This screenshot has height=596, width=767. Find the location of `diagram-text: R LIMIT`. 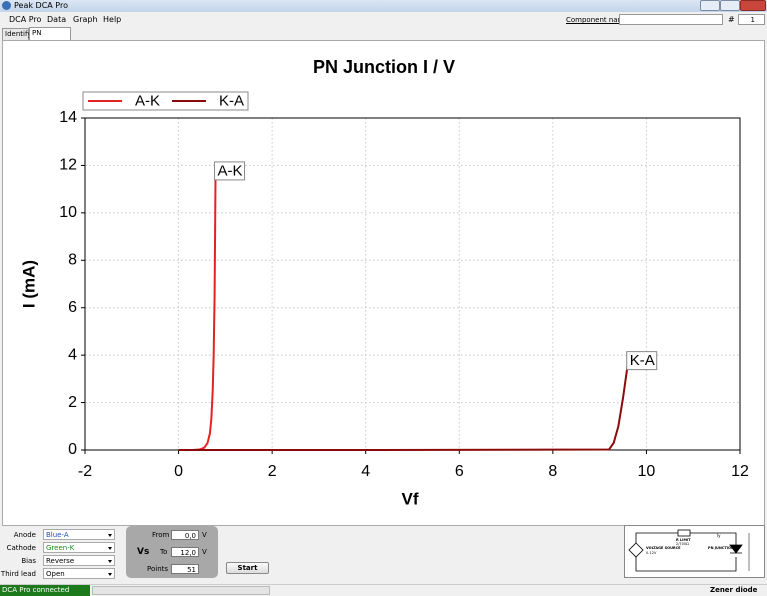

diagram-text: R LIMIT is located at coordinates (683, 540).